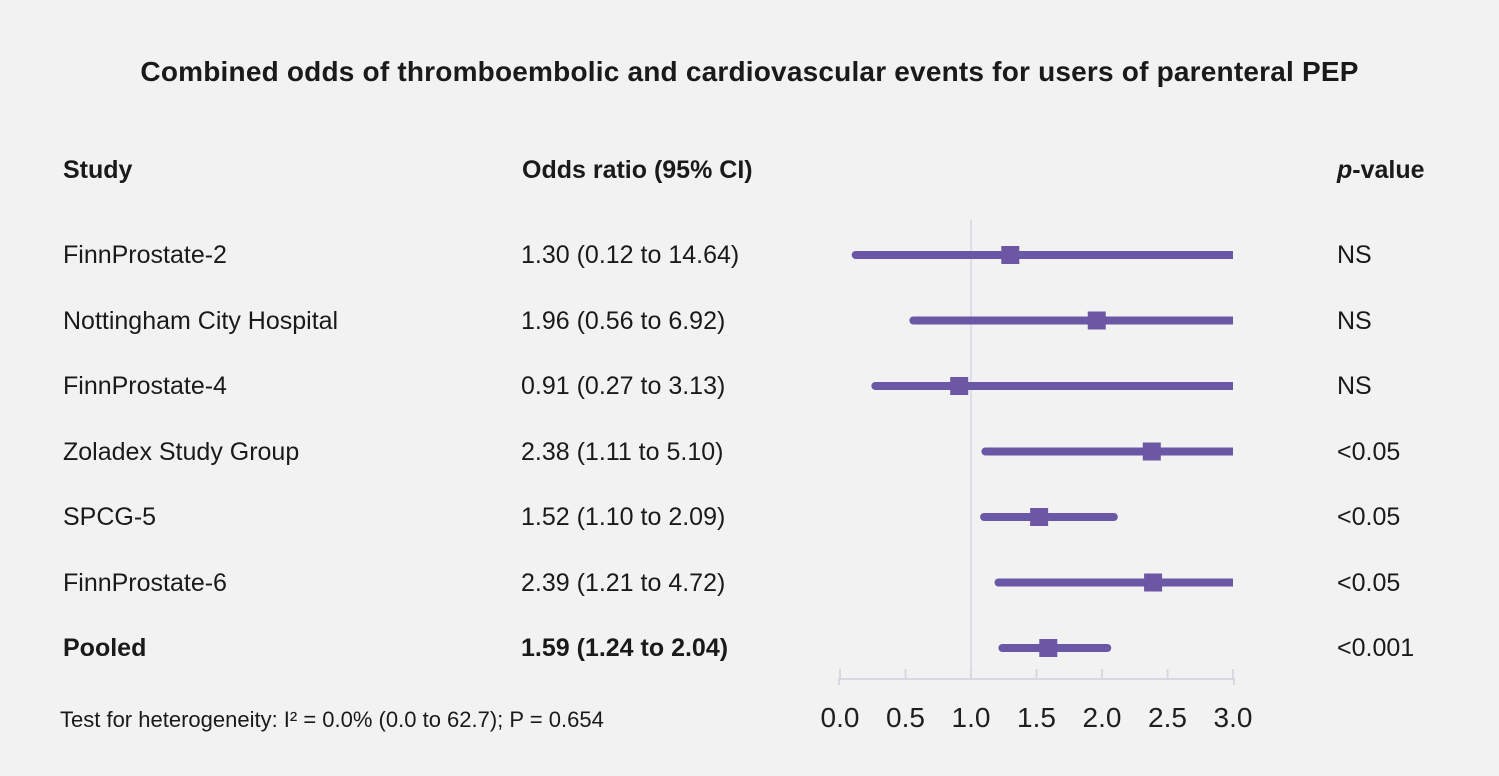 The height and width of the screenshot is (776, 1499). Describe the element at coordinates (623, 582) in the screenshot. I see `odds-ratio-label: 2.39 (1.21 to 4.72)` at that location.